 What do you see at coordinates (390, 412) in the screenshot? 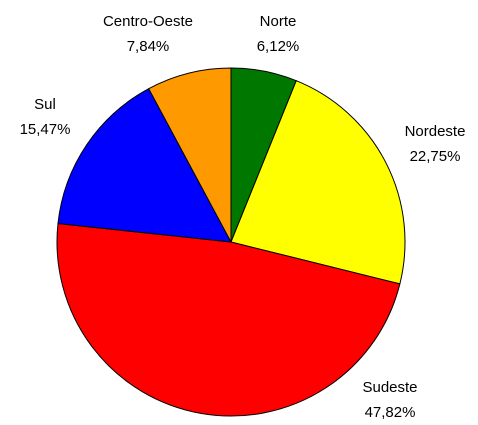
I see `slice-value-label: 47,82%` at bounding box center [390, 412].